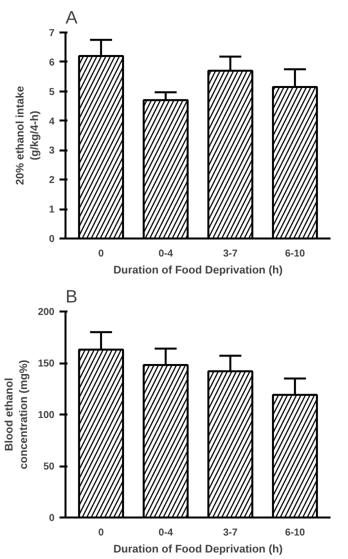 The image size is (348, 559). Describe the element at coordinates (51, 33) in the screenshot. I see `y-tick-label: 7` at that location.